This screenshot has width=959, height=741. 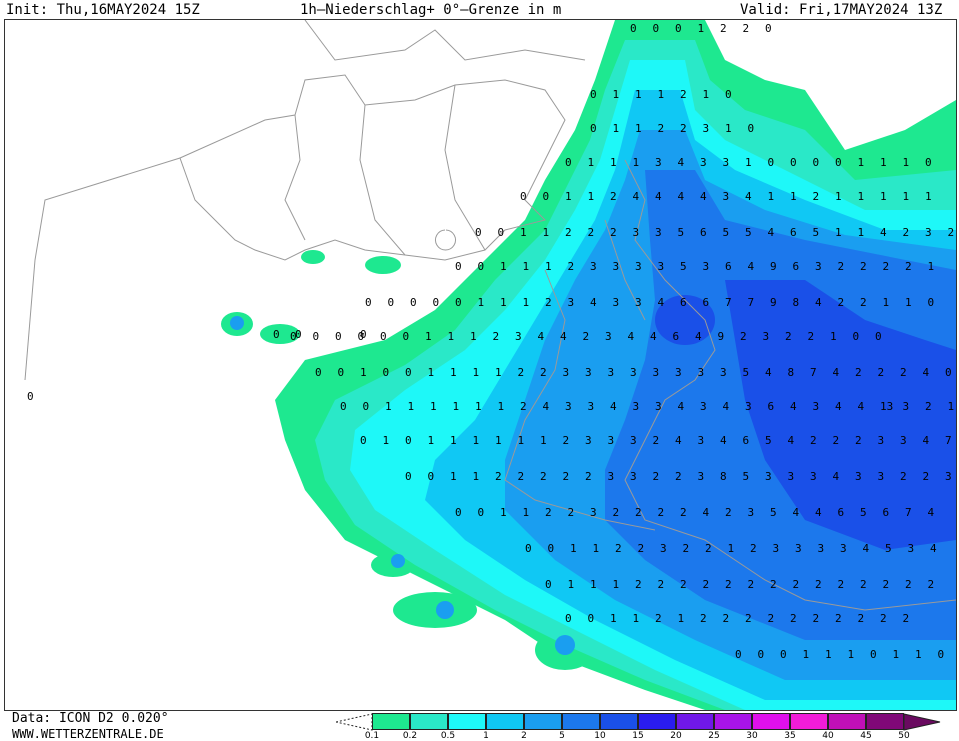 What do you see at coordinates (714, 736) in the screenshot?
I see `legend-tick-label: 25` at bounding box center [714, 736].